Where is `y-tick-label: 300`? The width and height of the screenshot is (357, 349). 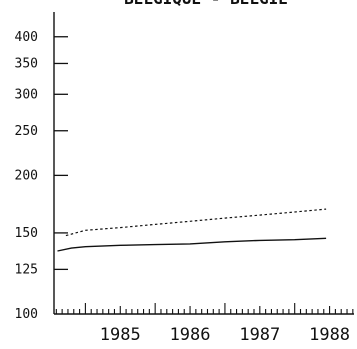 y-tick-label: 300 is located at coordinates (26, 94).